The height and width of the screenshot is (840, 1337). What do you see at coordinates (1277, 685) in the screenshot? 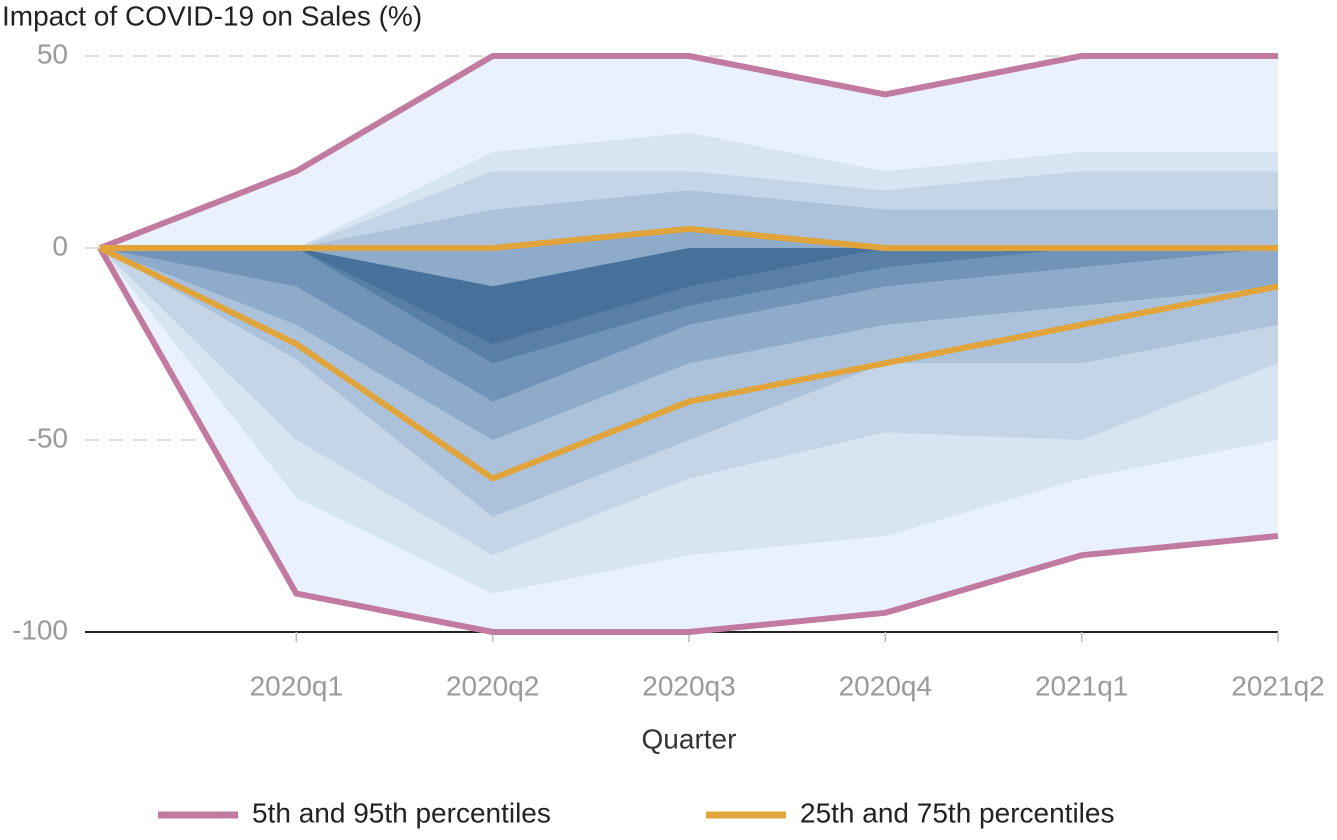
I see `x-tick-label: 2021q2` at bounding box center [1277, 685].